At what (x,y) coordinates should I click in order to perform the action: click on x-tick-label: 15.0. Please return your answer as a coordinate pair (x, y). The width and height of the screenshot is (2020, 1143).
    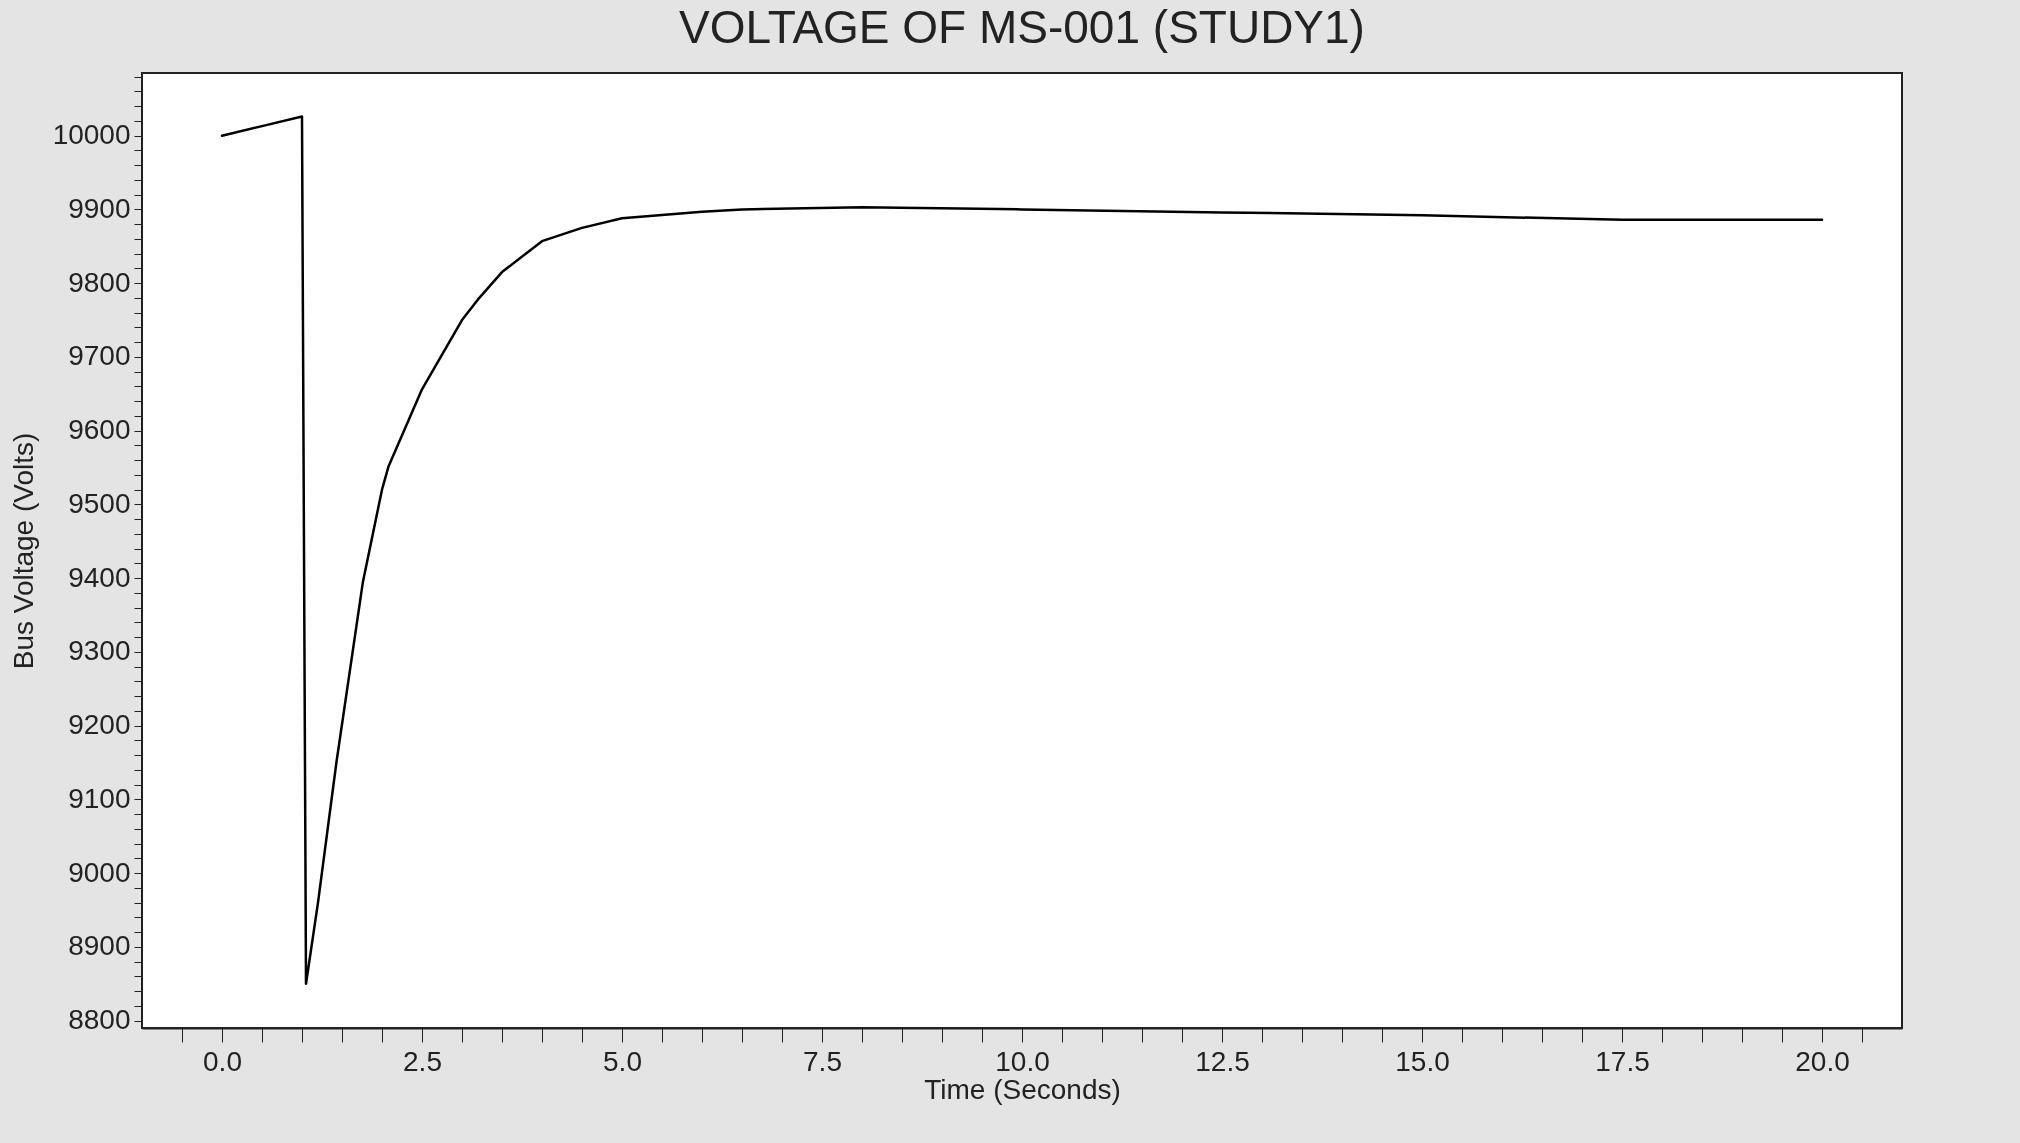
    Looking at the image, I should click on (1422, 1061).